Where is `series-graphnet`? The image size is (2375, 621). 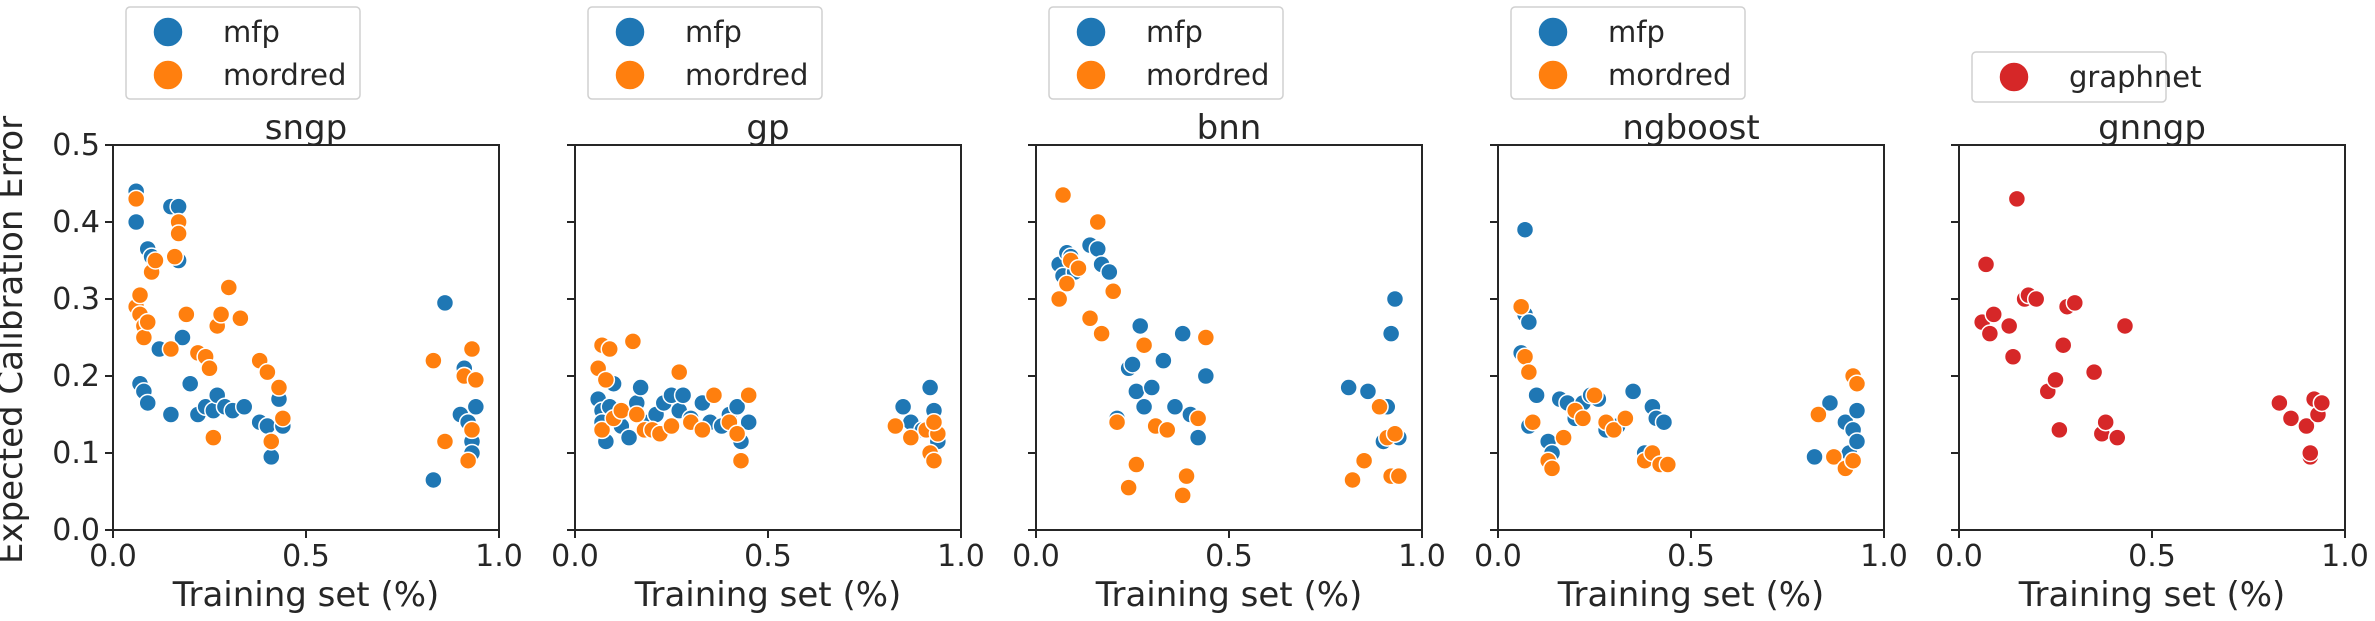 series-graphnet is located at coordinates (2152, 328).